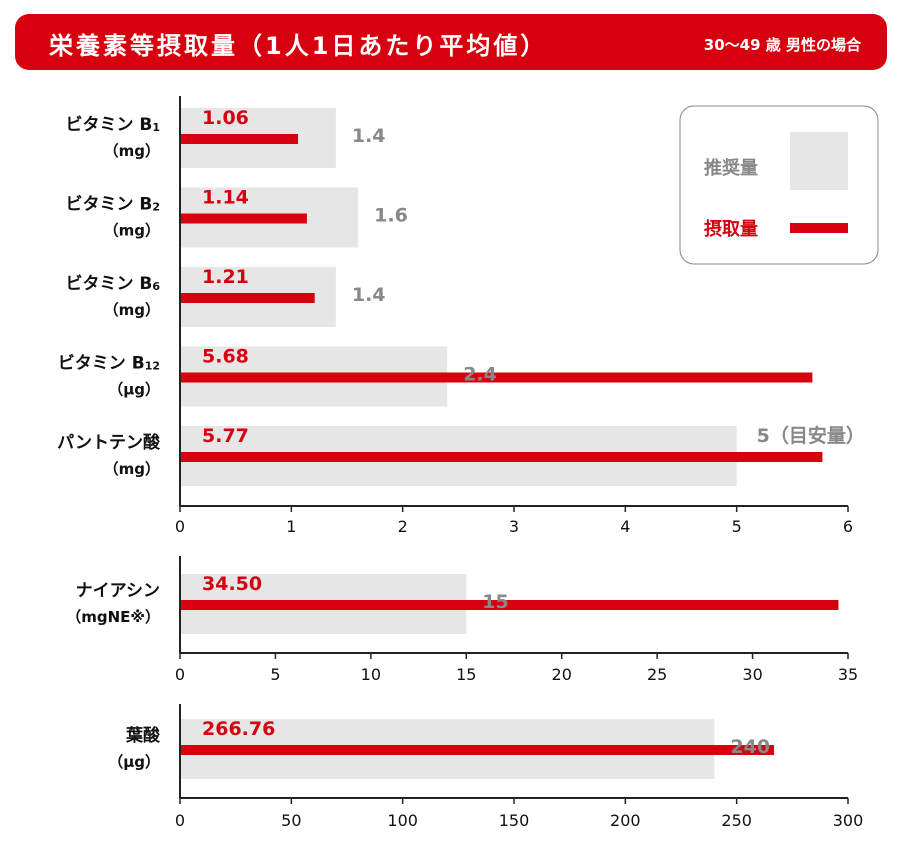  Describe the element at coordinates (225, 198) in the screenshot. I see `intake-value-label: 1.14` at that location.